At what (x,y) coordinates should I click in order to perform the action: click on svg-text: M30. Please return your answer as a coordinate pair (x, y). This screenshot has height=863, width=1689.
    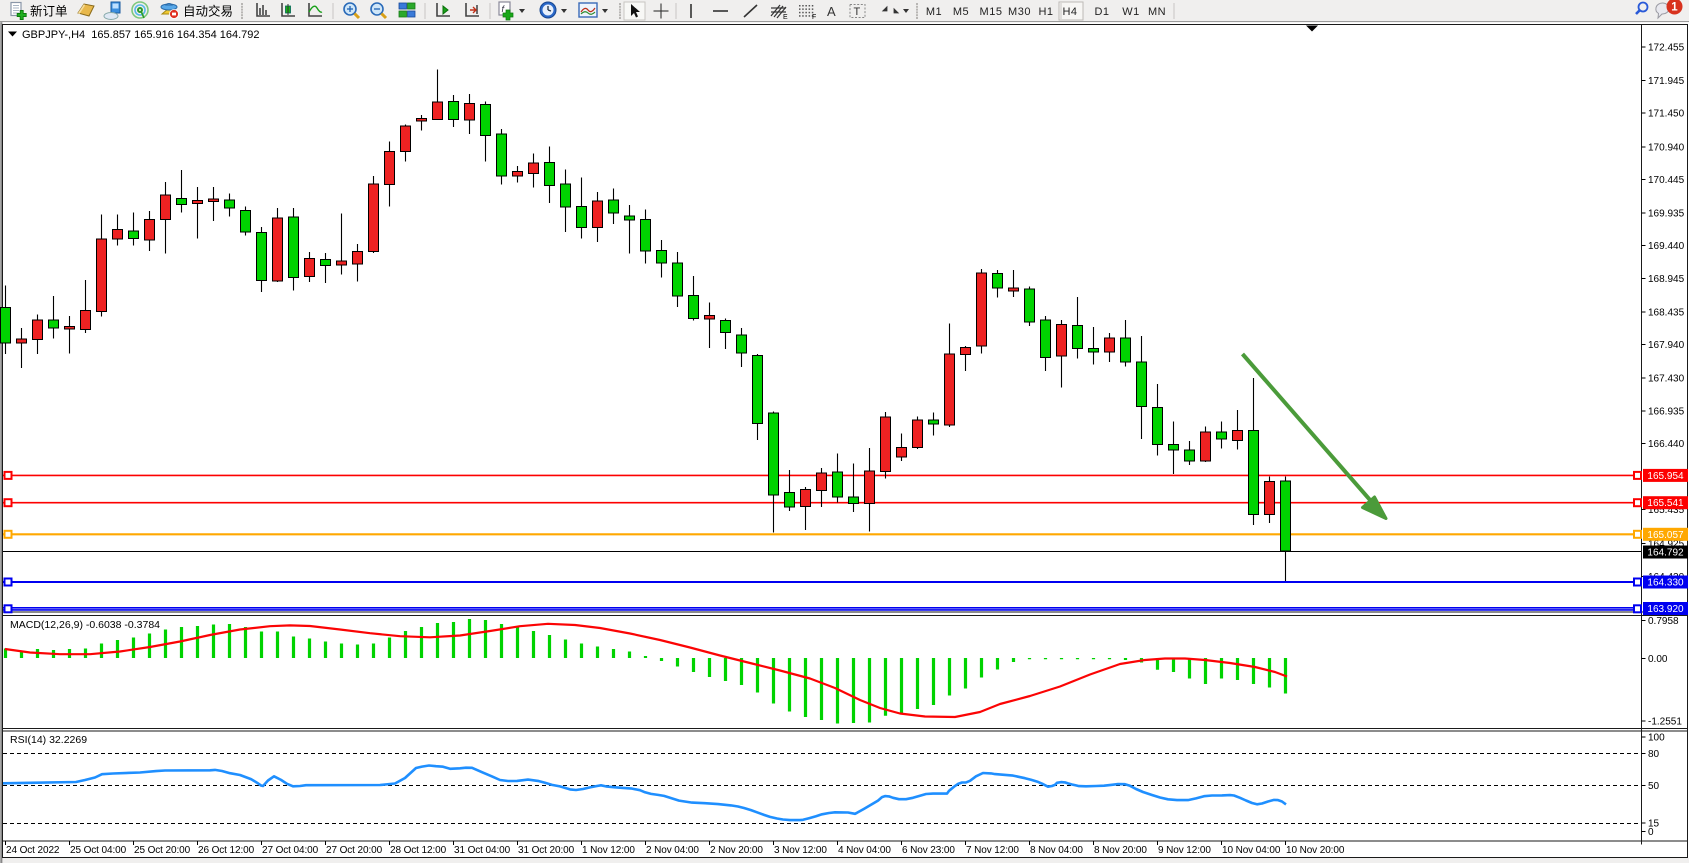
    Looking at the image, I should click on (1019, 12).